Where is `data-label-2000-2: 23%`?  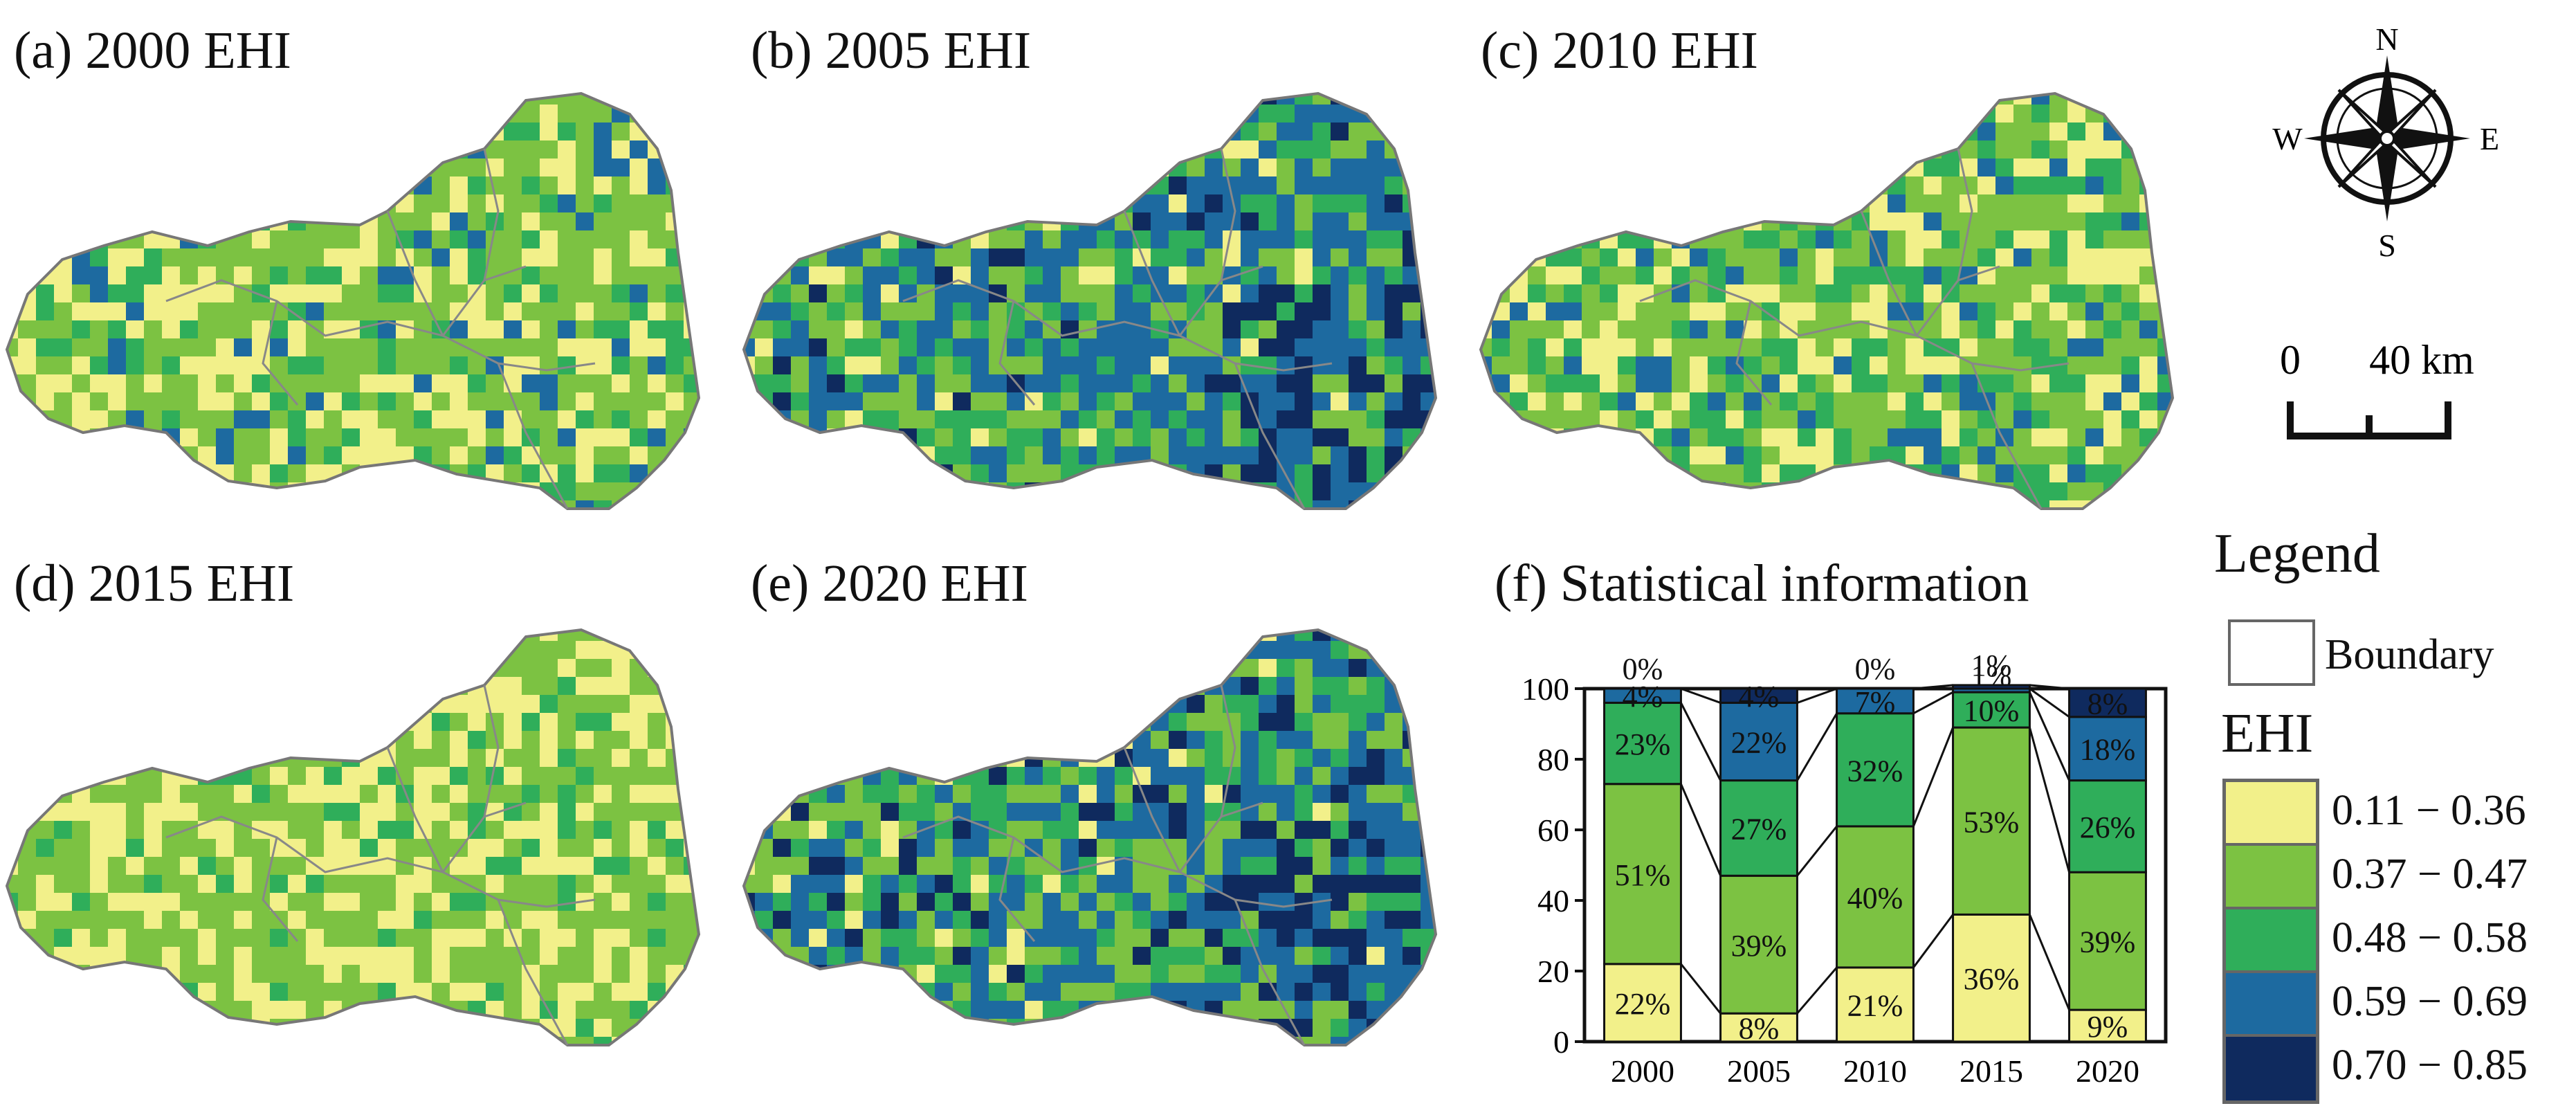
data-label-2000-2: 23% is located at coordinates (1643, 744).